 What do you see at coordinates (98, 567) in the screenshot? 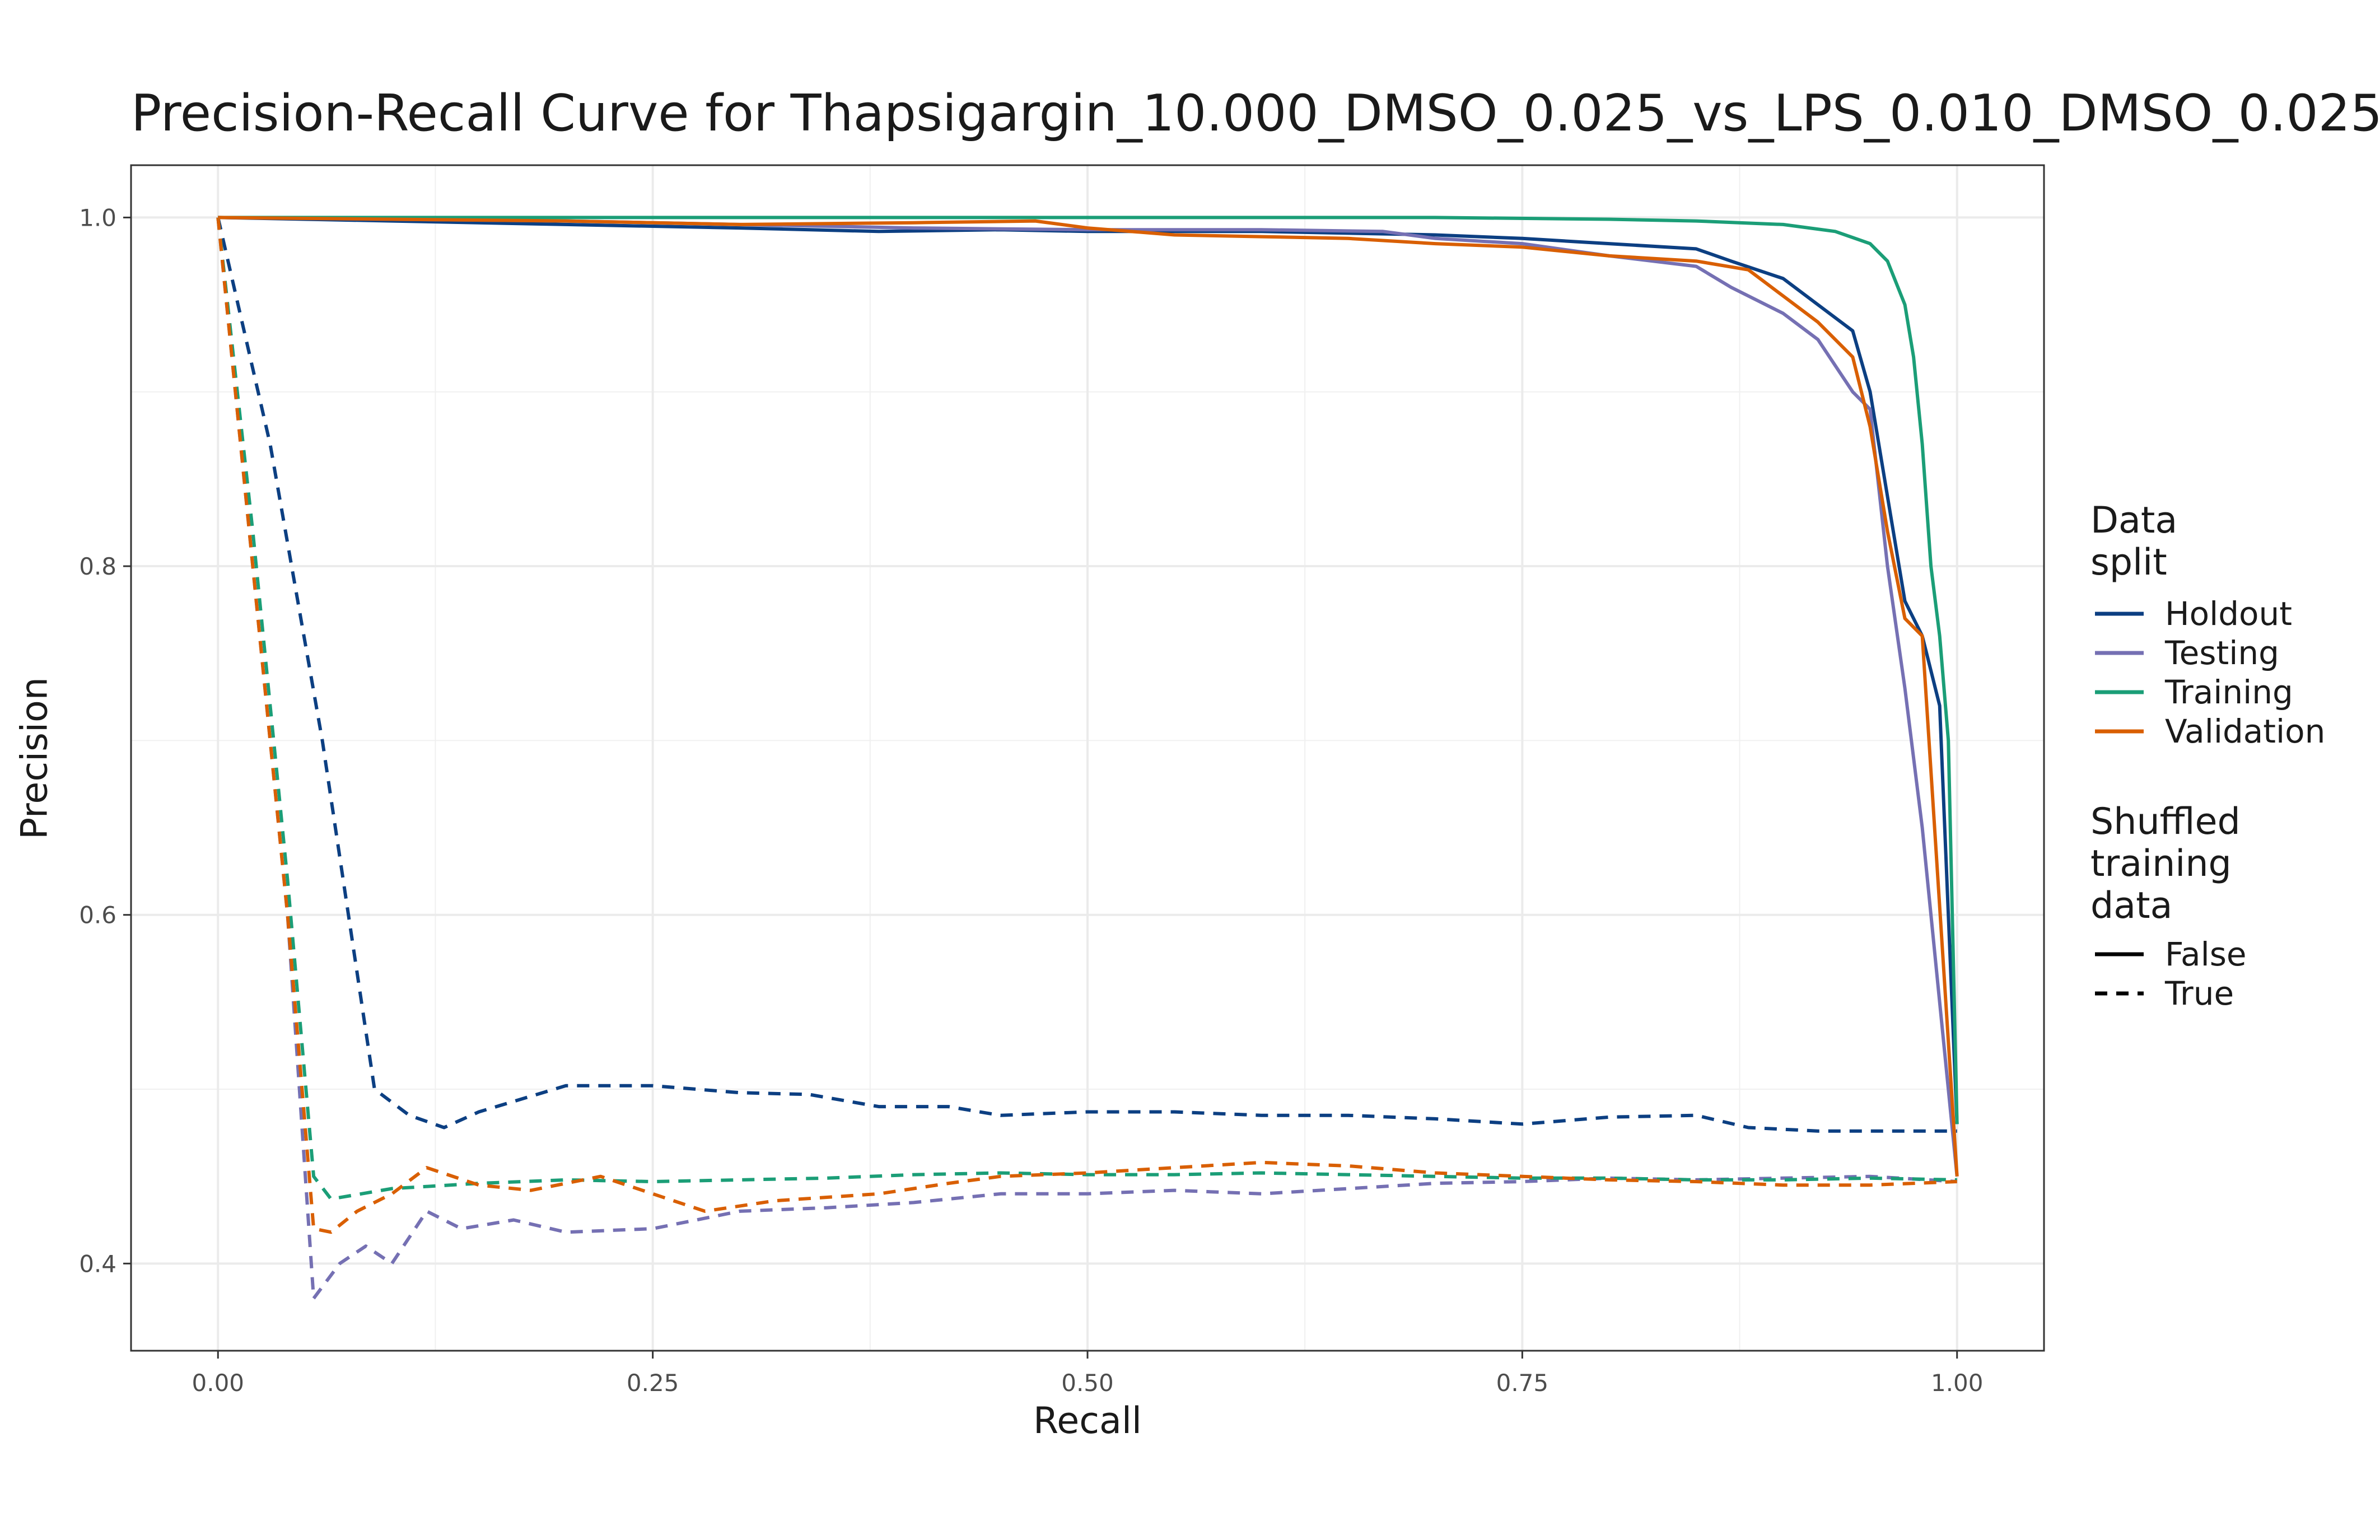
I see `y-tick-label: 0.8` at bounding box center [98, 567].